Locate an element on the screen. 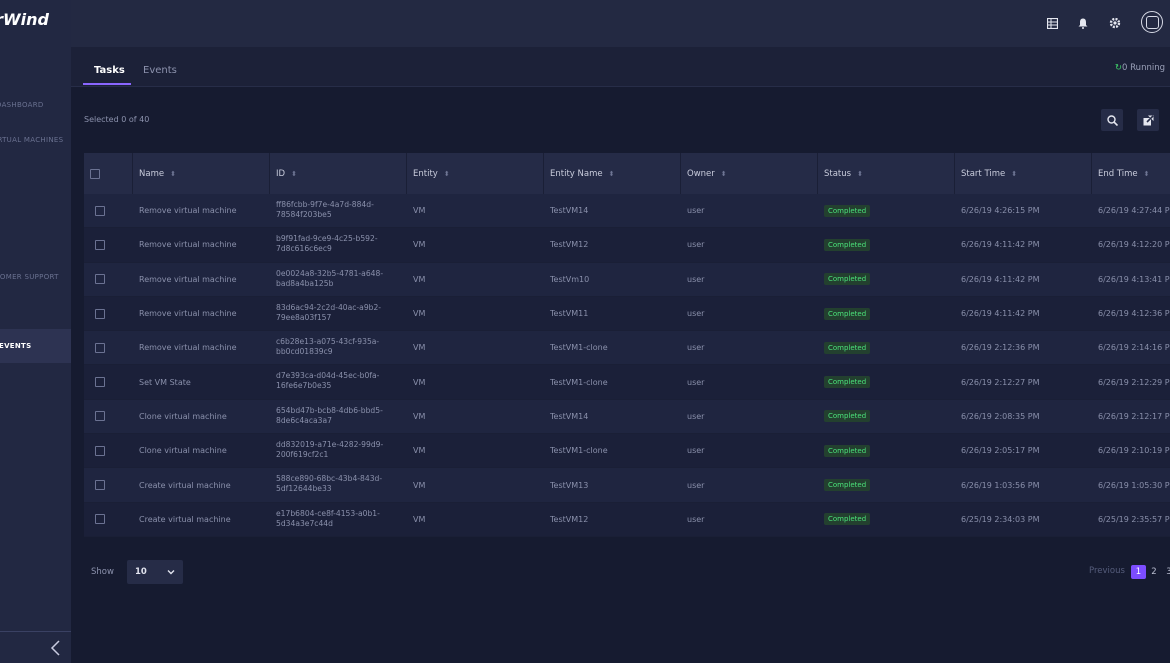 Image resolution: width=1170 pixels, height=663 pixels. task-end-time: 6/26/19 4:13:41 PM is located at coordinates (1134, 279).